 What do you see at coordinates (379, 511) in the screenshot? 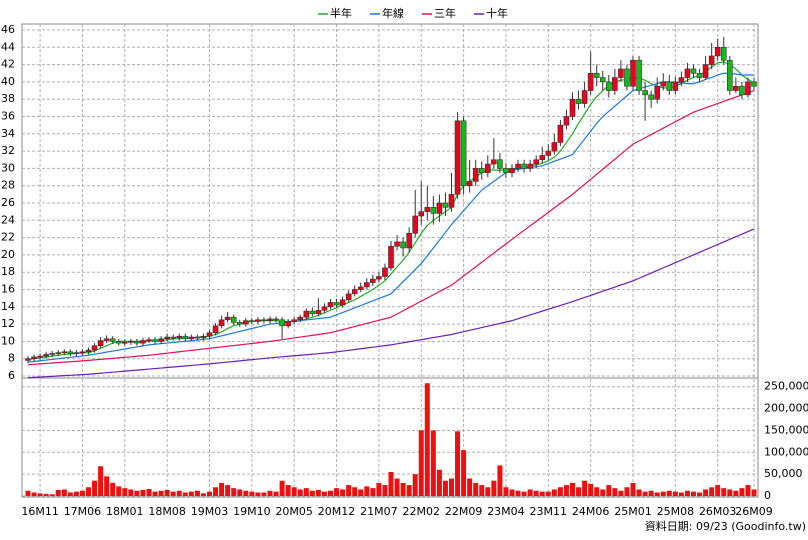
I see `x-tick-label: 21M07` at bounding box center [379, 511].